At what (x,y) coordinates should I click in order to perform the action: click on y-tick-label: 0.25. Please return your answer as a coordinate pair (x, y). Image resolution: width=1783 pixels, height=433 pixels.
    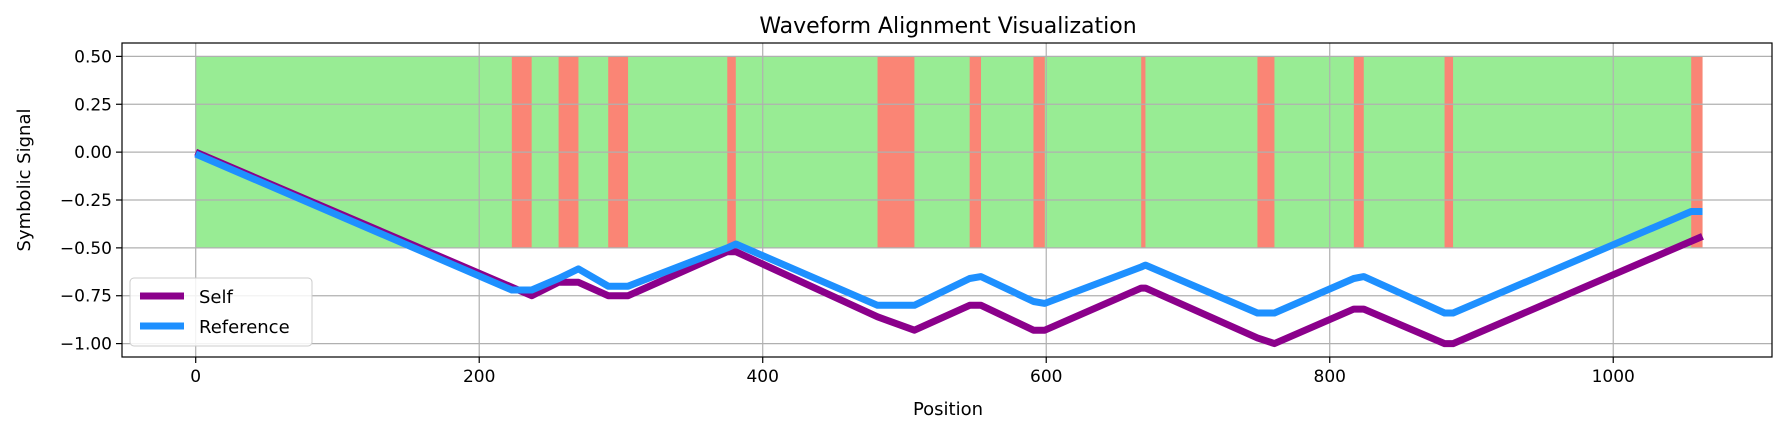
    Looking at the image, I should click on (93, 105).